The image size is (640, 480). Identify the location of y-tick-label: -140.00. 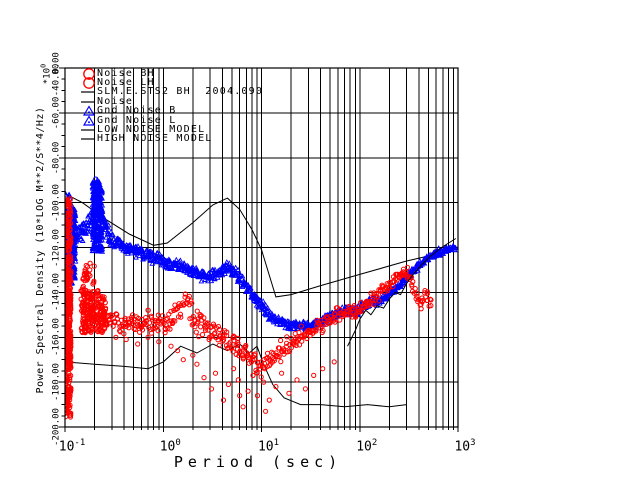
(56, 292).